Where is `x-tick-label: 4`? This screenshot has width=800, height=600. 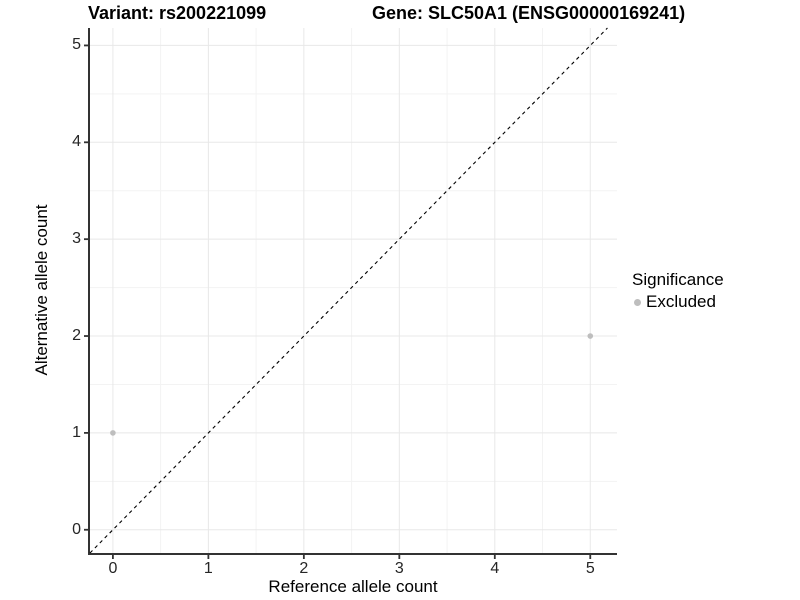
x-tick-label: 4 is located at coordinates (495, 568).